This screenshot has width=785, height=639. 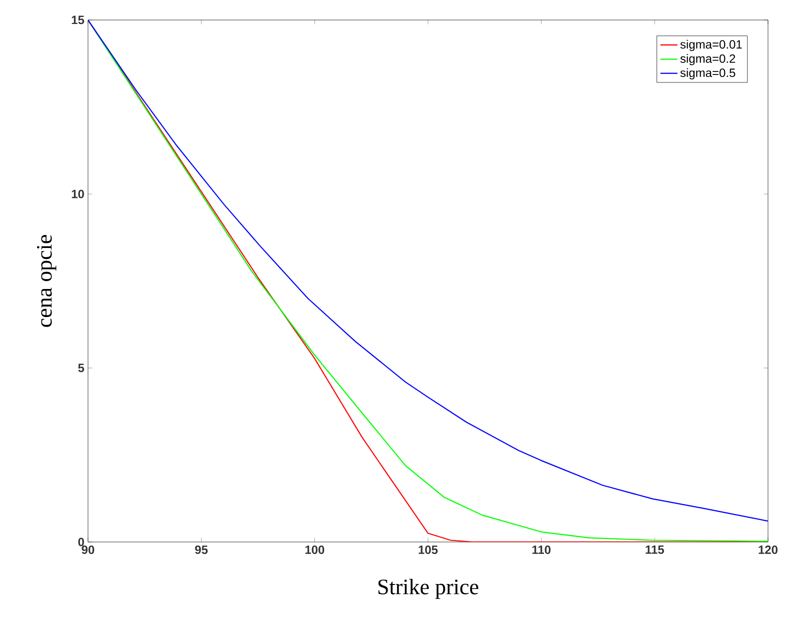 What do you see at coordinates (655, 550) in the screenshot?
I see `x-tick-label: 115` at bounding box center [655, 550].